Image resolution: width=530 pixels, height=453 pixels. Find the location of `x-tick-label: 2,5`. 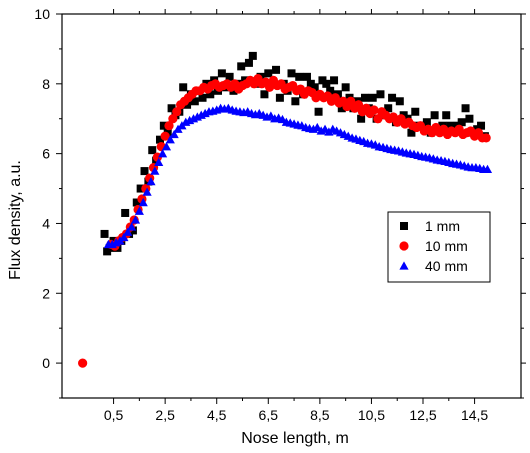

x-tick-label: 2,5 is located at coordinates (165, 415).